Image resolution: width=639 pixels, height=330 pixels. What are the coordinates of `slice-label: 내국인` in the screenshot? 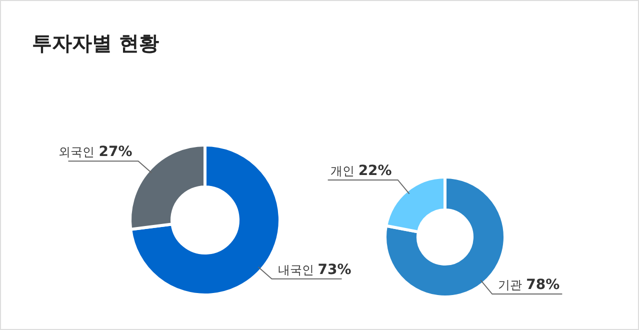 It's located at (296, 269).